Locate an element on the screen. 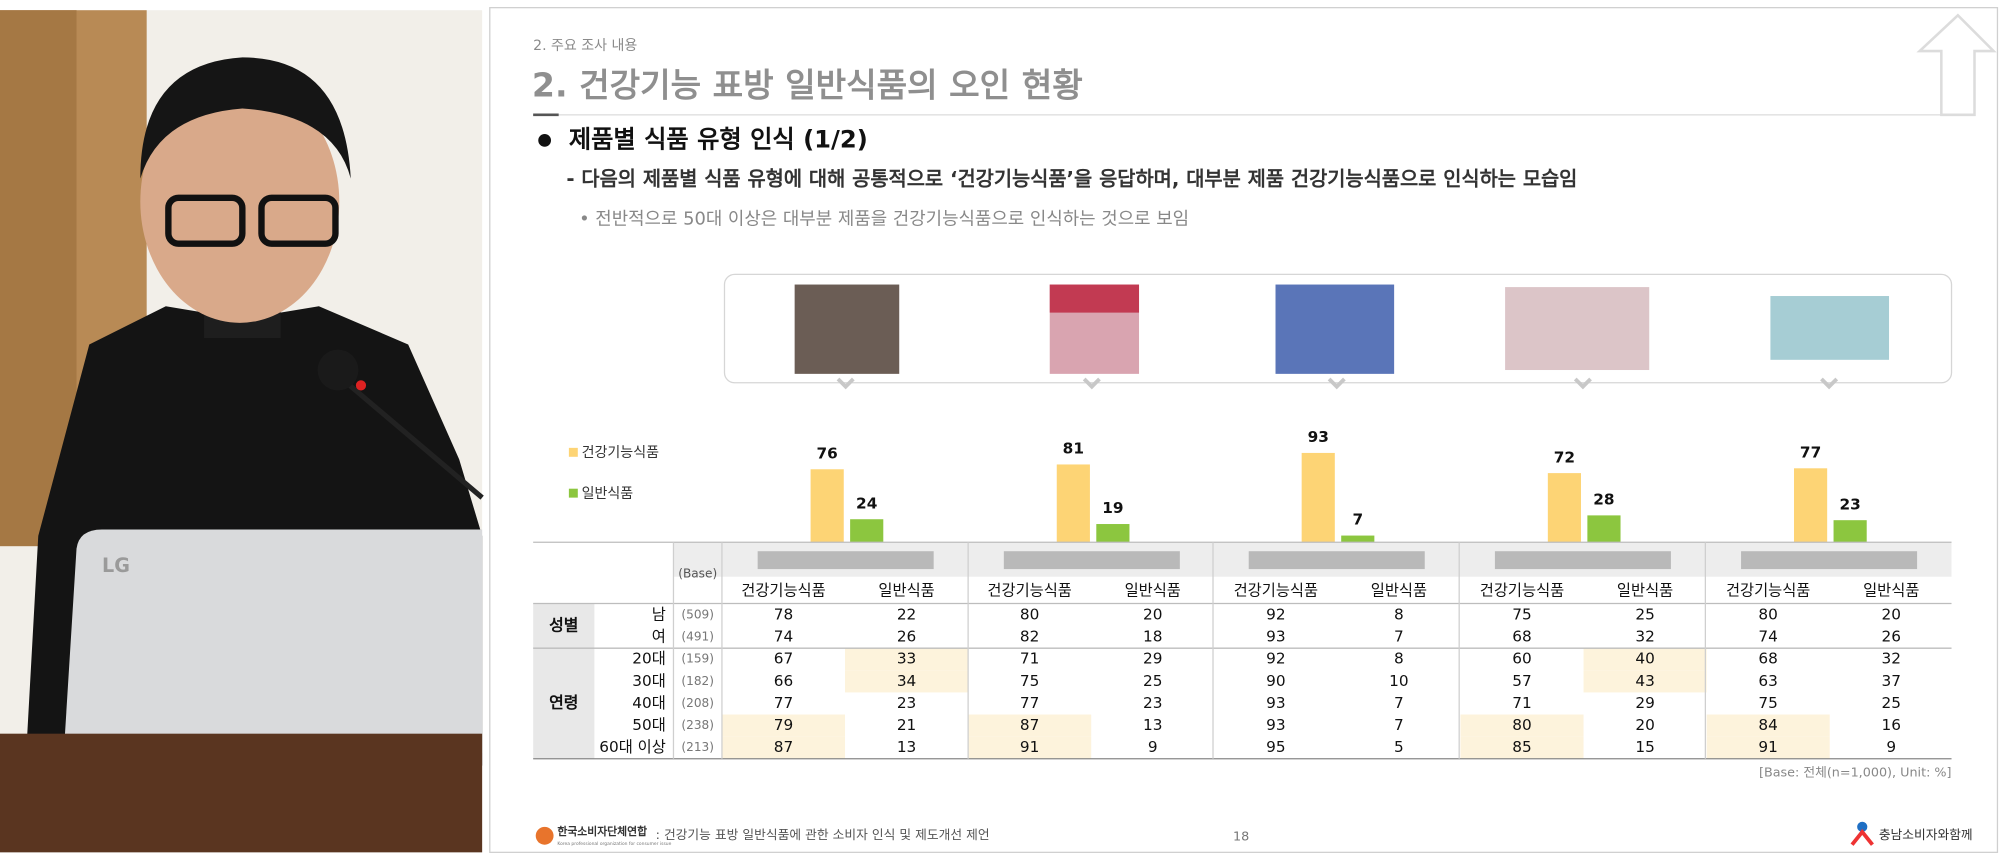 Image resolution: width=2000 pixels, height=860 pixels. base-header: (Base) is located at coordinates (697, 574).